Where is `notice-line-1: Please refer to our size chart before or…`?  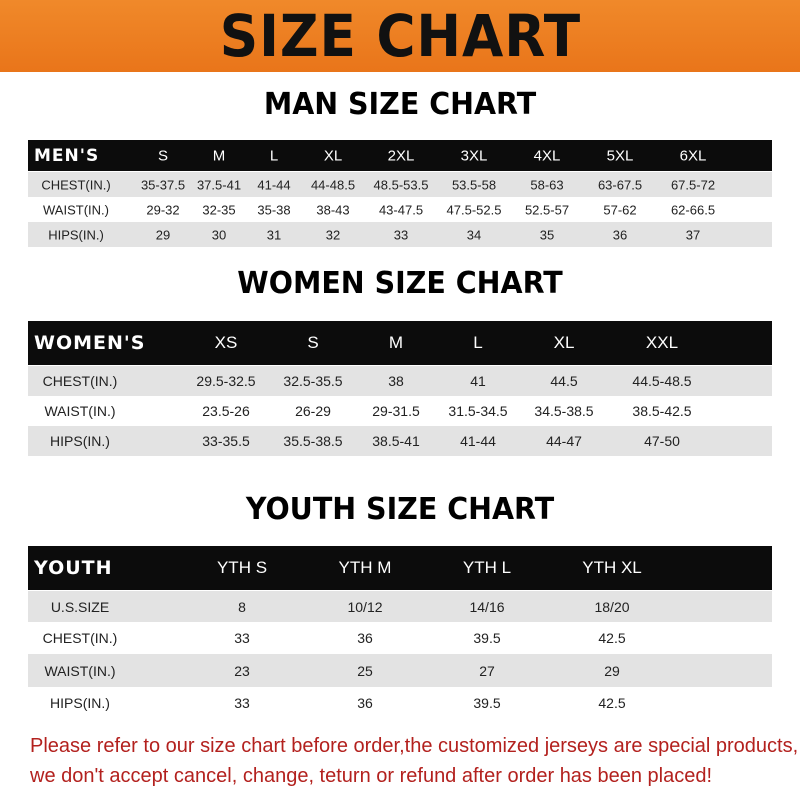
notice-line-1: Please refer to our size chart before or… is located at coordinates (414, 746).